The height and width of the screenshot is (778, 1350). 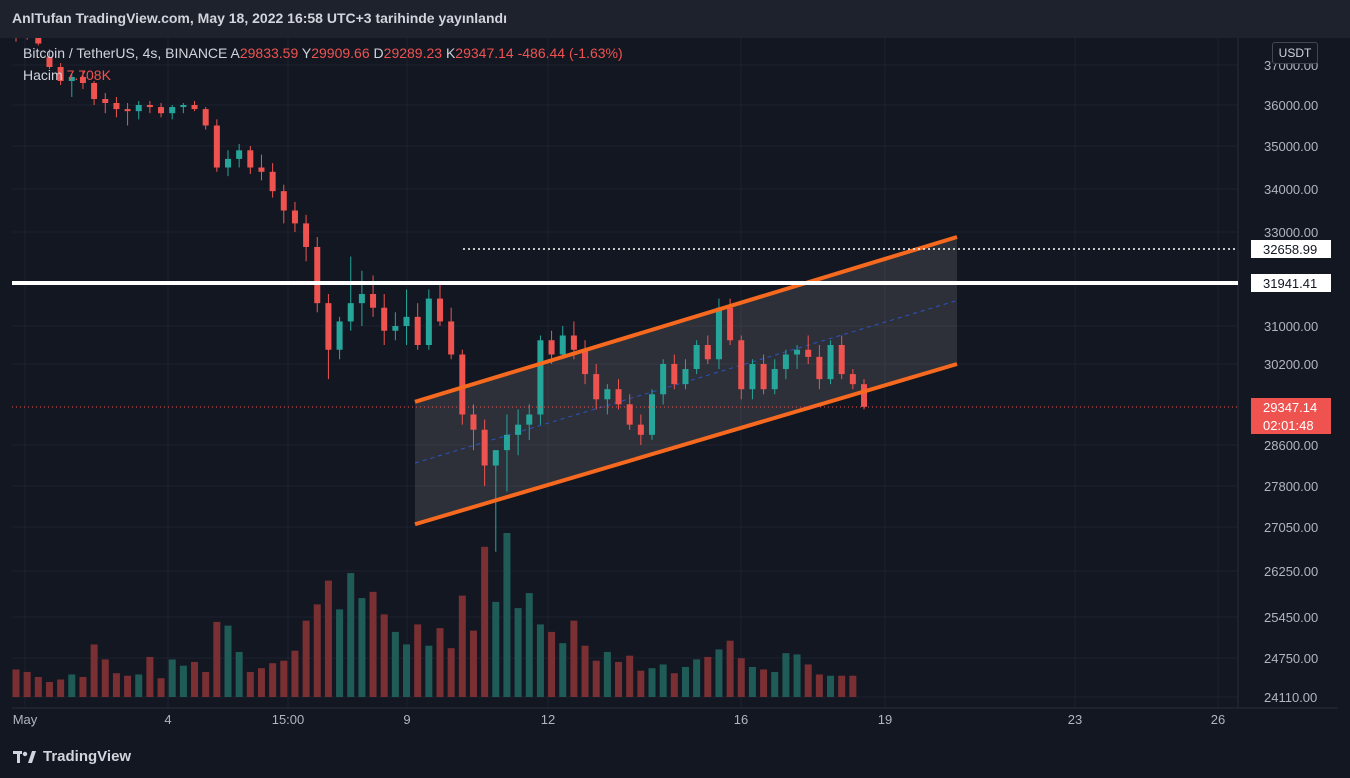 I want to click on countdown-tag-text: 02:01:48, so click(x=1288, y=425).